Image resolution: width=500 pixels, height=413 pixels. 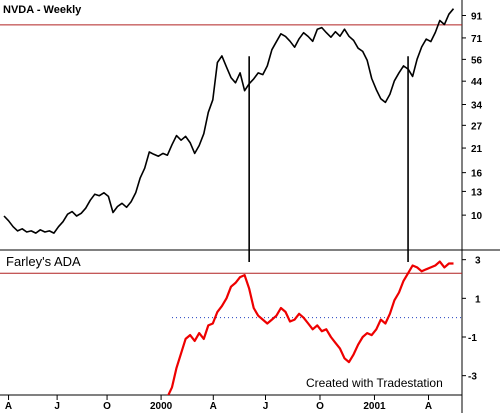 I want to click on price-tick-label: 44, so click(x=477, y=82).